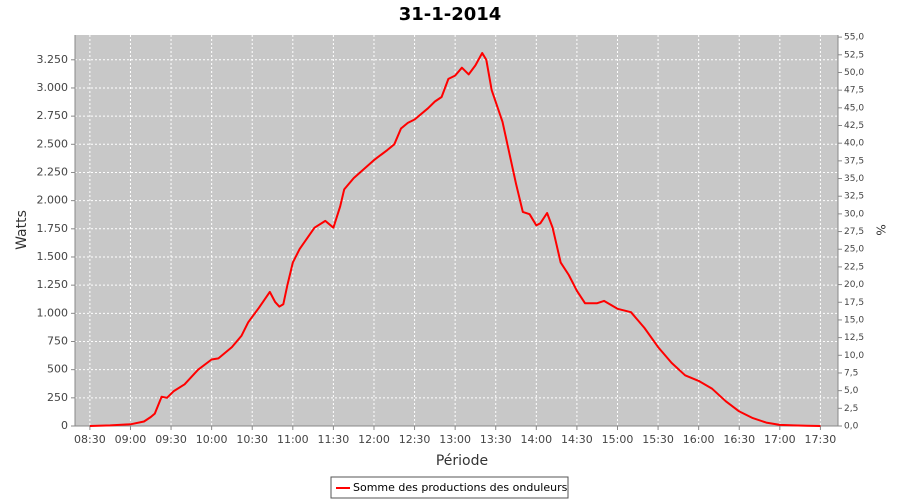  What do you see at coordinates (854, 267) in the screenshot?
I see `y2-tick-label: 22,5` at bounding box center [854, 267].